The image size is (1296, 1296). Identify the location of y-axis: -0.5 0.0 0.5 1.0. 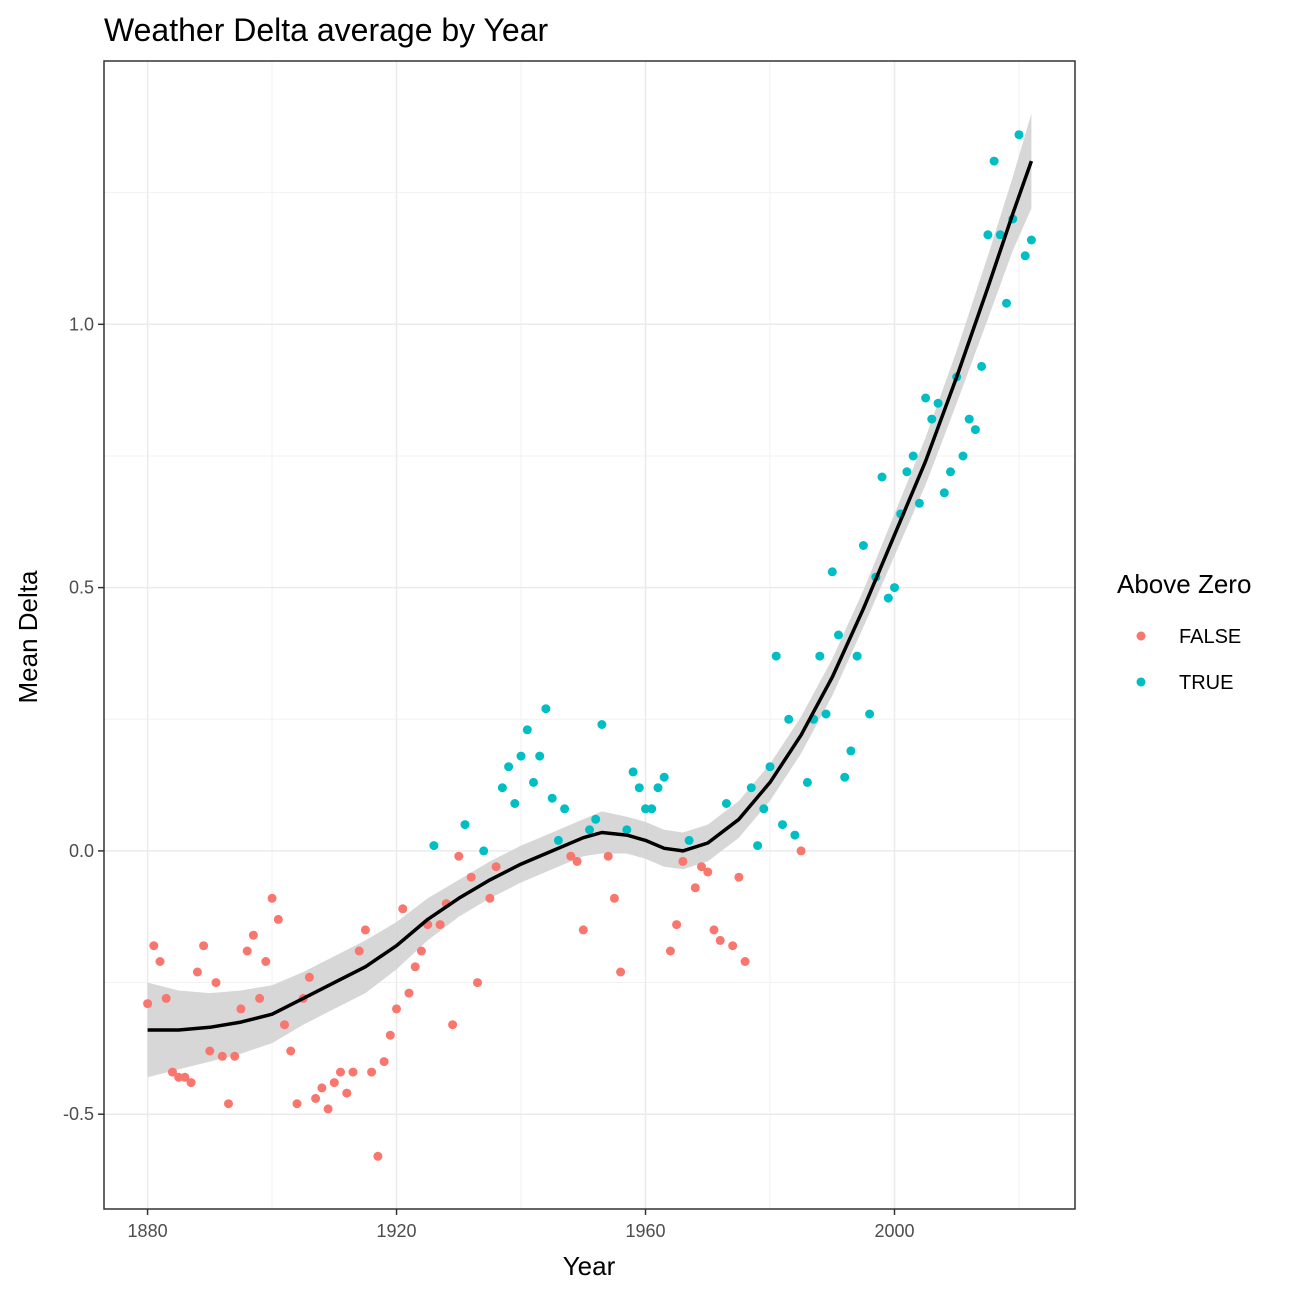
(83, 719).